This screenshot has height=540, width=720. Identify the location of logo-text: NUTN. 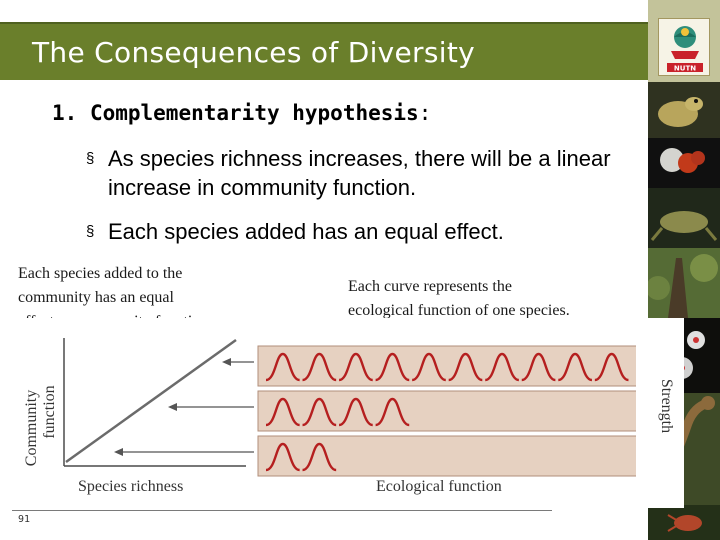
(685, 69).